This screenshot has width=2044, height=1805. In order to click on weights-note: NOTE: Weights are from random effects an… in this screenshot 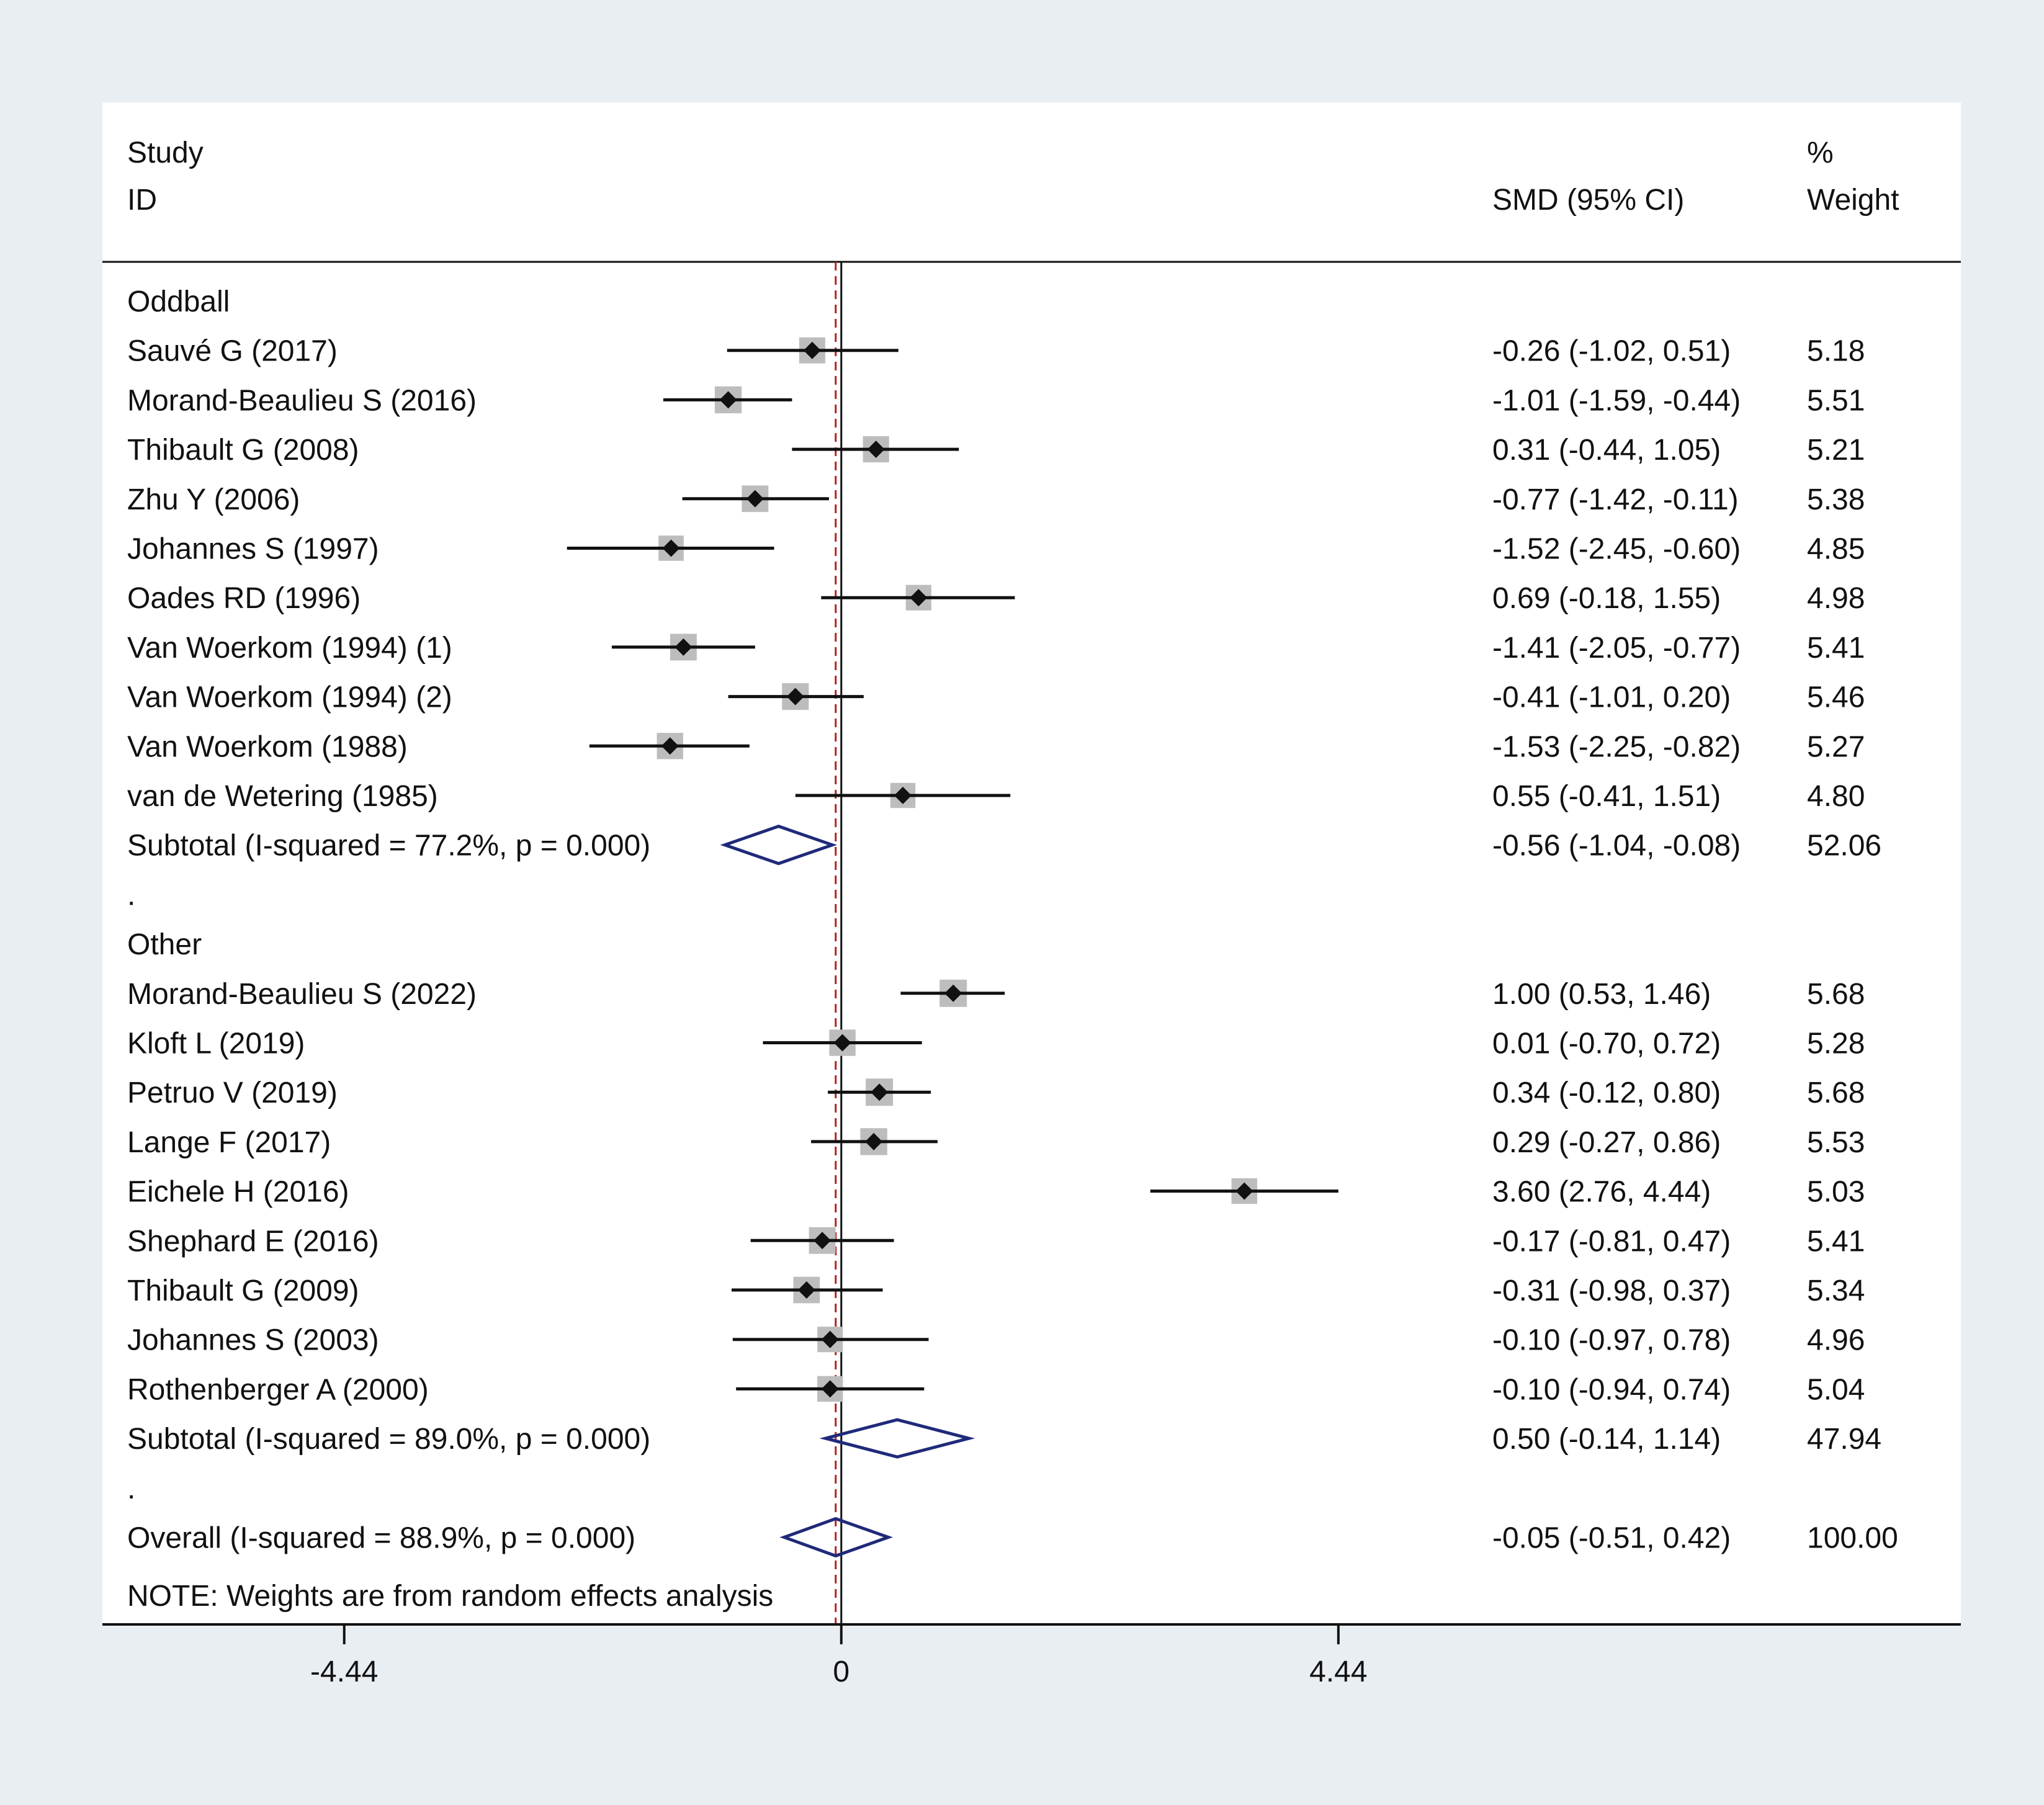, I will do `click(450, 1596)`.